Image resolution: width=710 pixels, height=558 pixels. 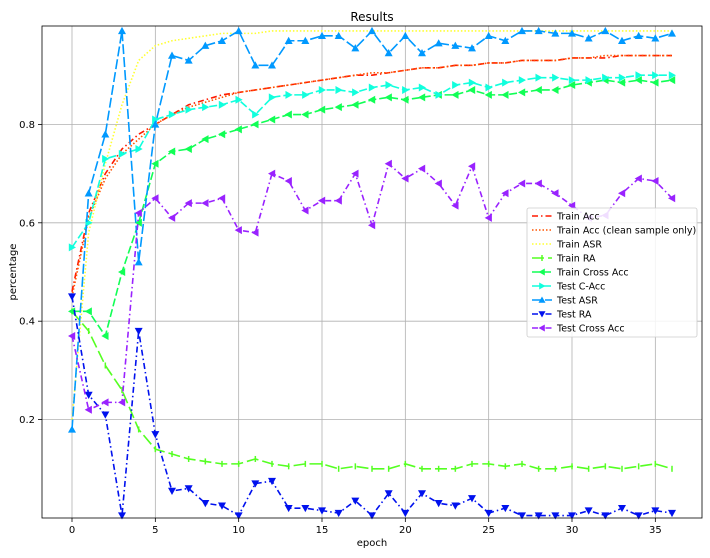 I want to click on legend-label: Test ASR, so click(x=577, y=301).